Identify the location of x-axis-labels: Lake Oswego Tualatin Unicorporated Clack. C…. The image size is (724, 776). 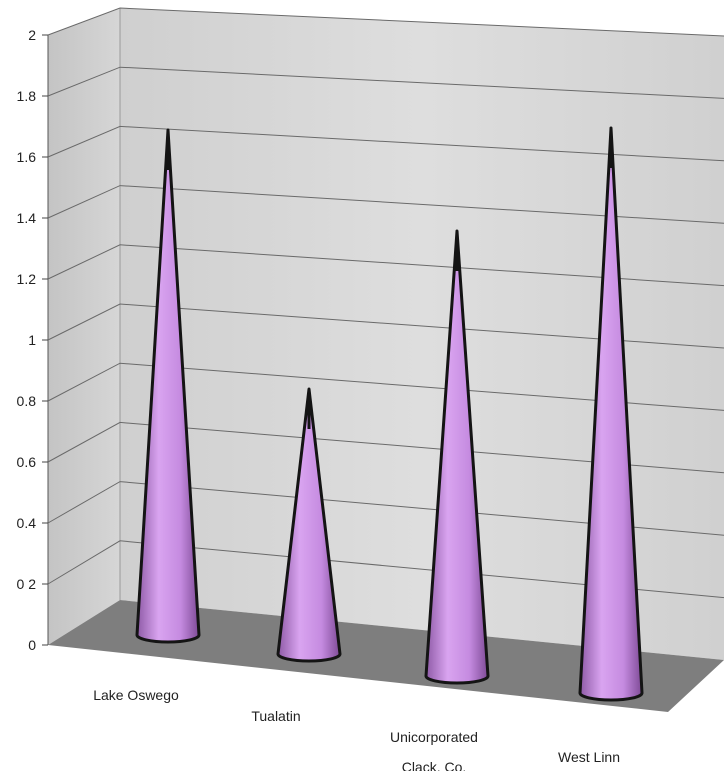
(356, 731).